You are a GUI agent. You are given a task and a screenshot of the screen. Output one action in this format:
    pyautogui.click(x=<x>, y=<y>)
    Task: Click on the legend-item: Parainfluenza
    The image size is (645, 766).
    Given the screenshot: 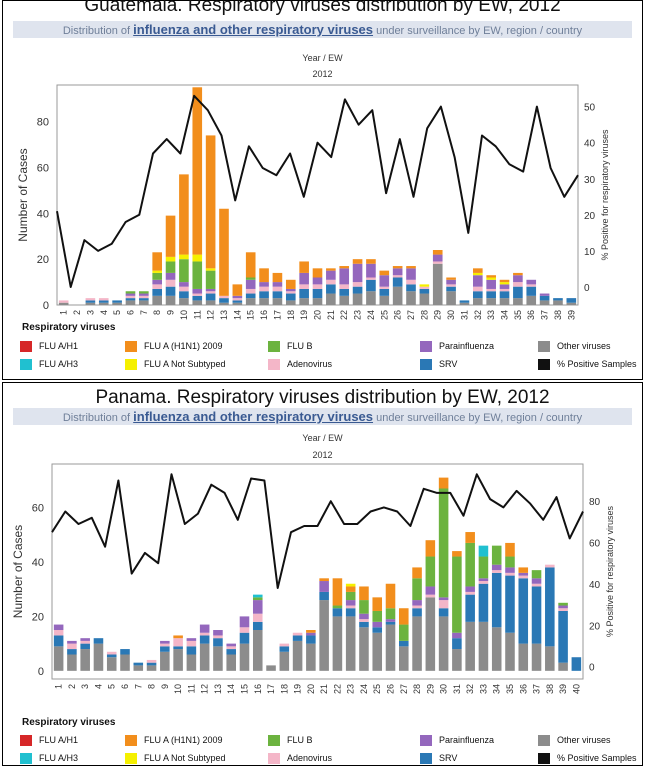 What is the action you would take?
    pyautogui.click(x=457, y=740)
    